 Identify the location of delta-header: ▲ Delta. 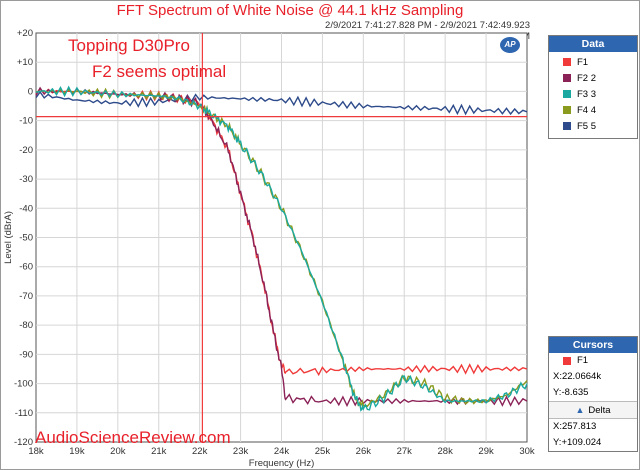
(593, 410).